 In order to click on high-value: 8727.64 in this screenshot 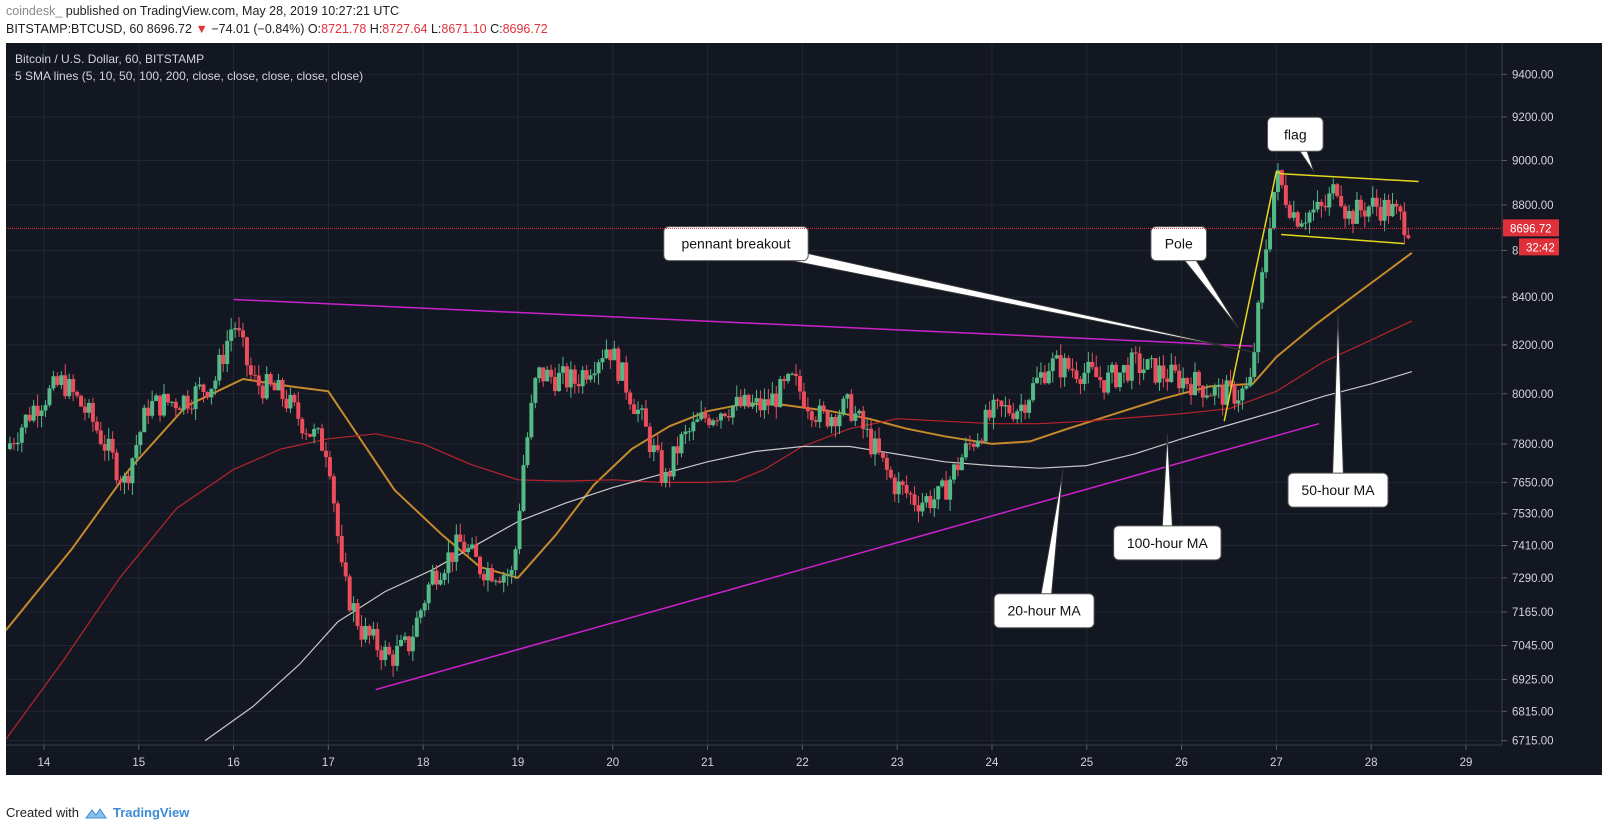, I will do `click(405, 29)`.